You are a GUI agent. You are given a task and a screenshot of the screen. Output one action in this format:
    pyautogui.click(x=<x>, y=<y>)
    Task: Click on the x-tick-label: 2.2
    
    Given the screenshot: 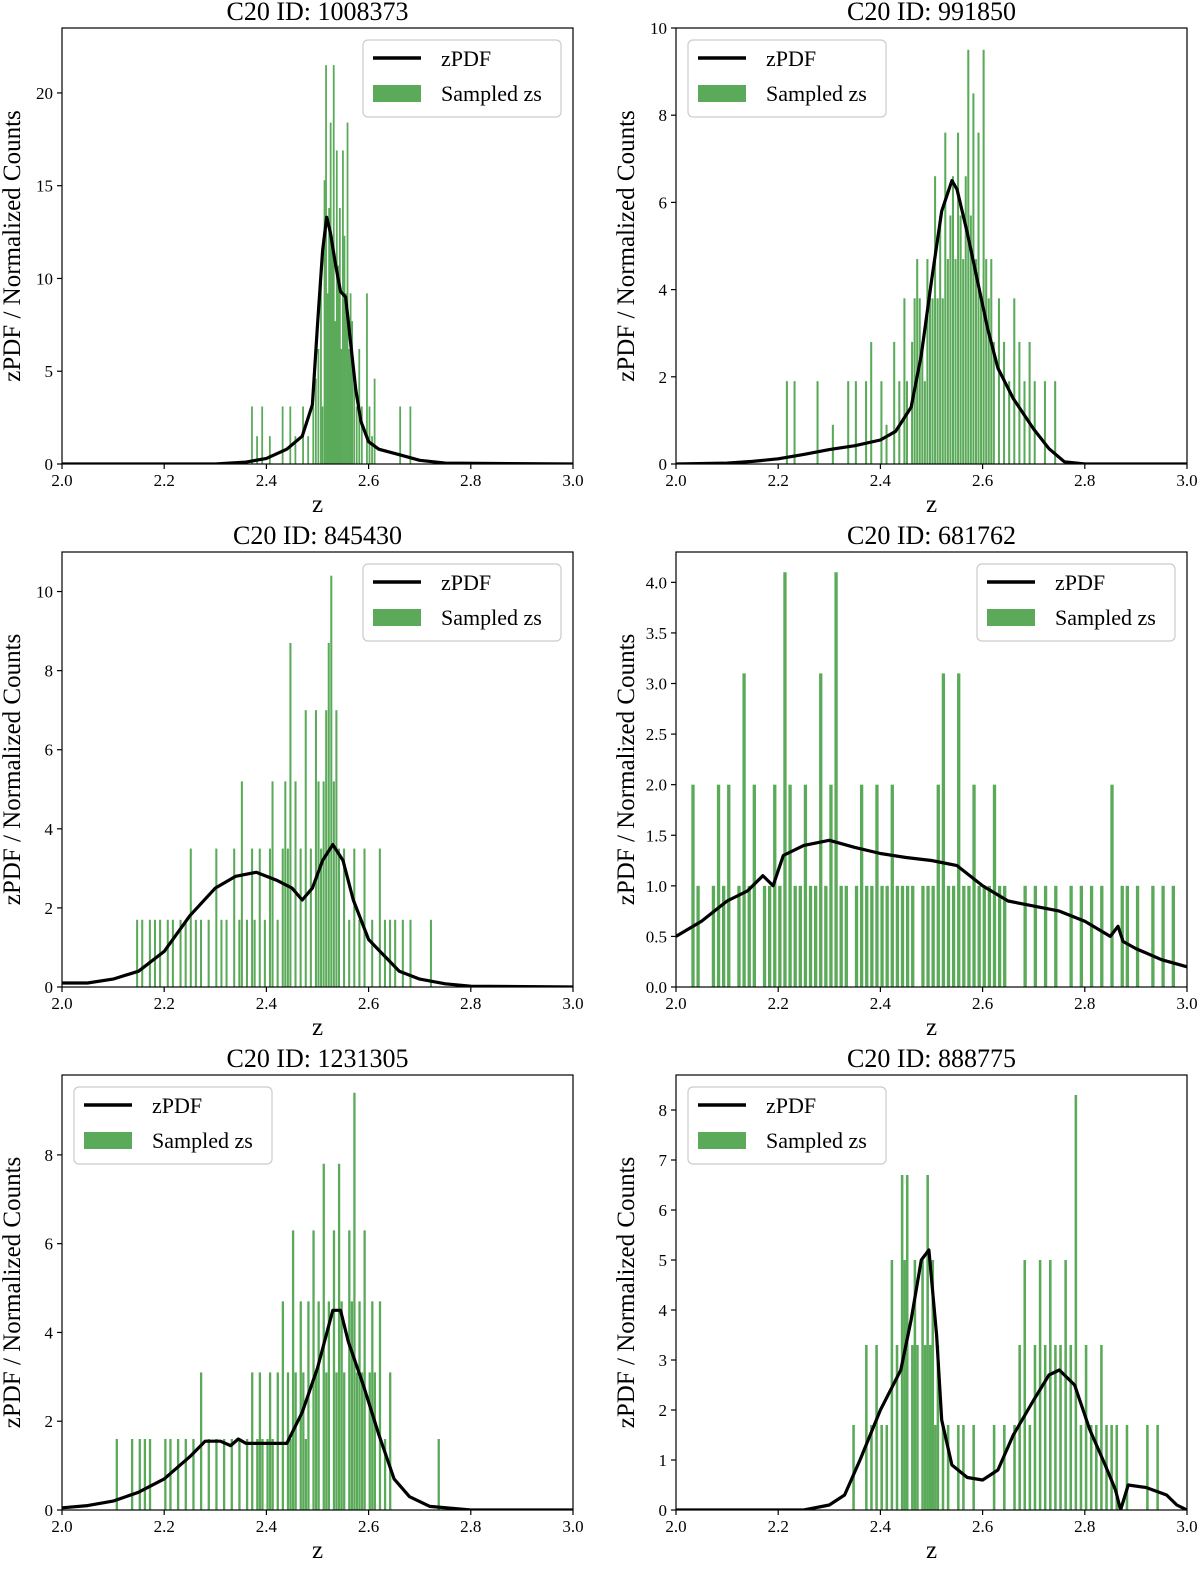 What is the action you would take?
    pyautogui.click(x=778, y=1003)
    